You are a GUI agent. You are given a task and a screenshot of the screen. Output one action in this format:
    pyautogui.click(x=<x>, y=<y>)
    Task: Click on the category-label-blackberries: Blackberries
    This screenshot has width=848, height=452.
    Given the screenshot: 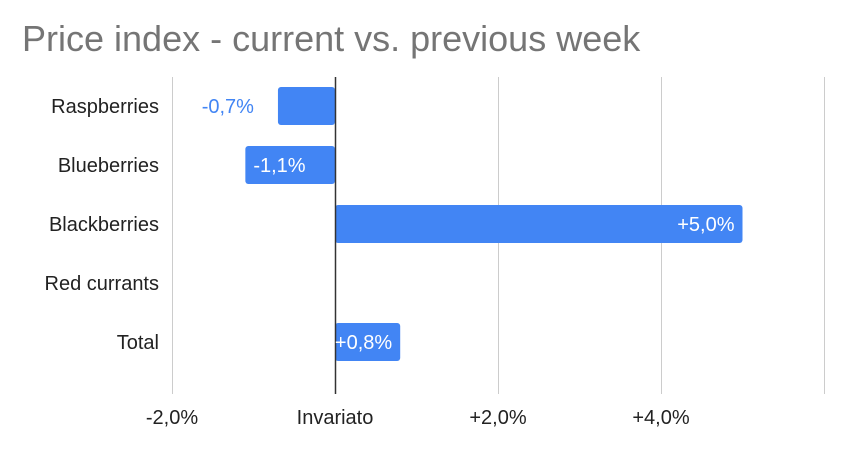 What is the action you would take?
    pyautogui.click(x=104, y=225)
    